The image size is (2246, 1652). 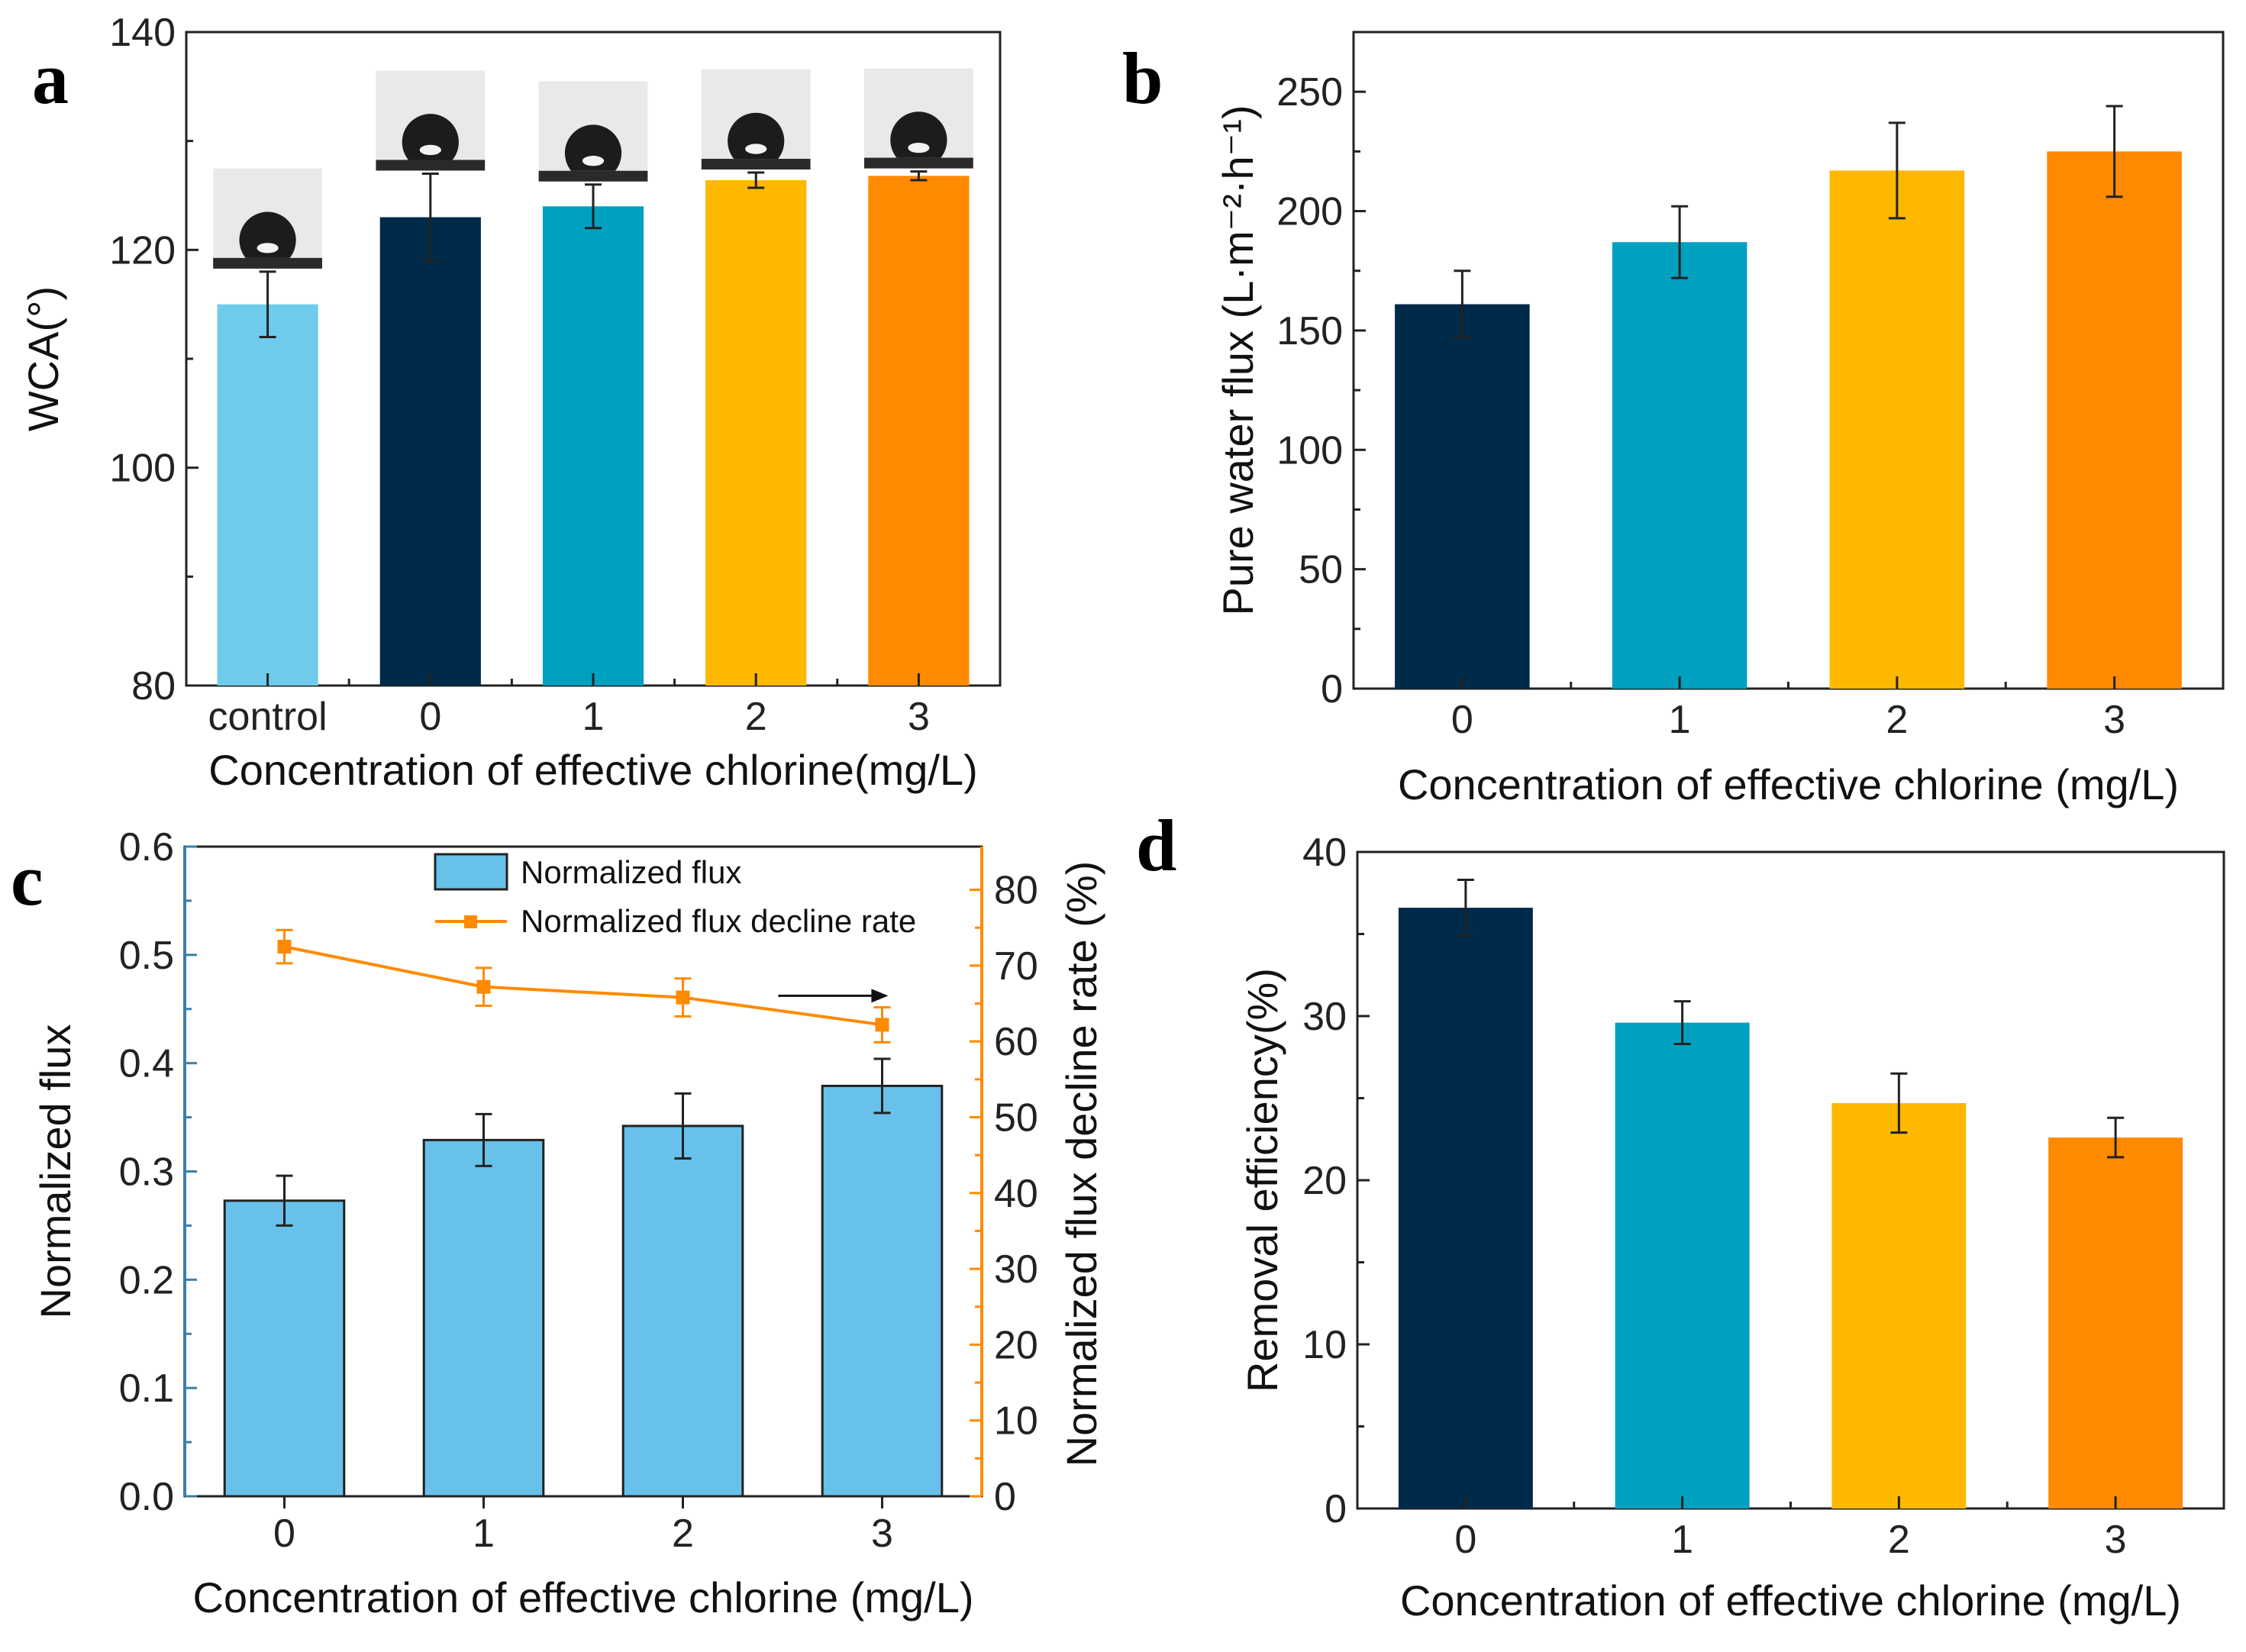 I want to click on y2-tick-label: 50, so click(x=1016, y=1118).